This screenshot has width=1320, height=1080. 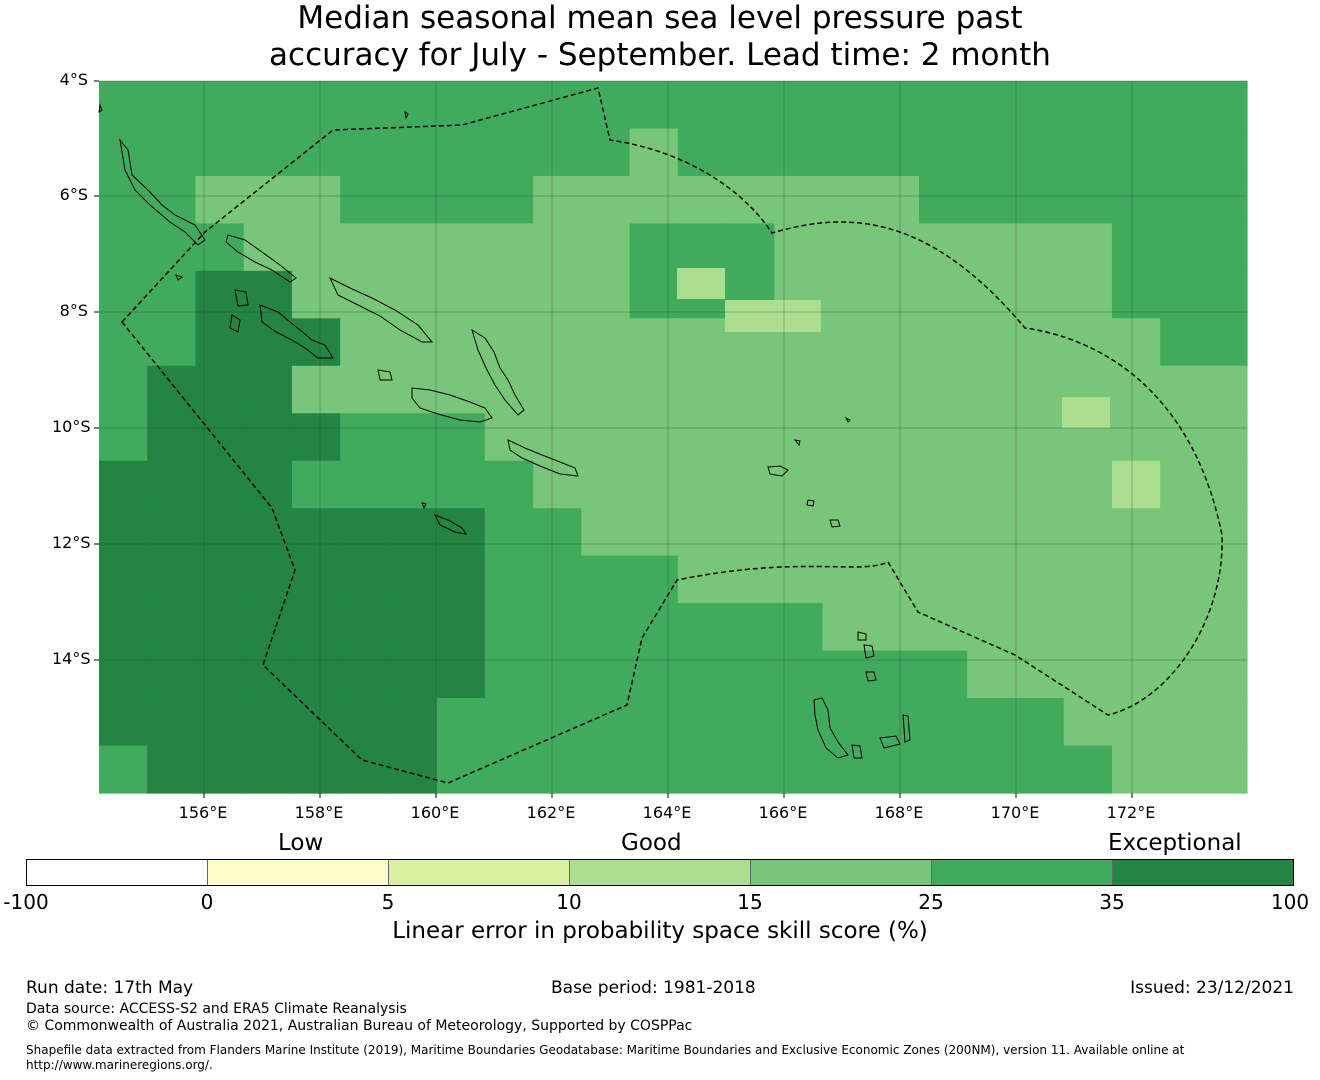 I want to click on colorbar-tick-minus100: -100, so click(x=26, y=902).